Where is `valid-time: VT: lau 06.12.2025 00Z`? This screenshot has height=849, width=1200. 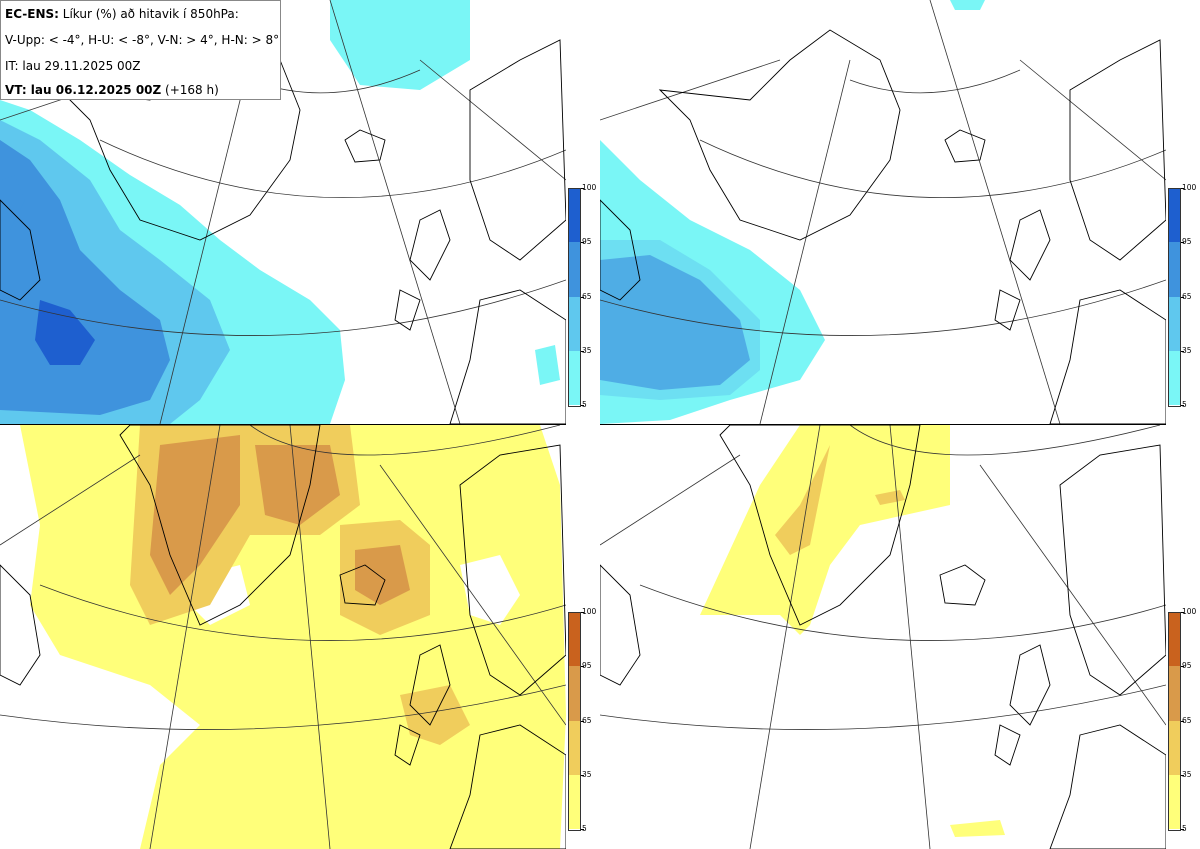
valid-time: VT: lau 06.12.2025 00Z is located at coordinates (83, 90).